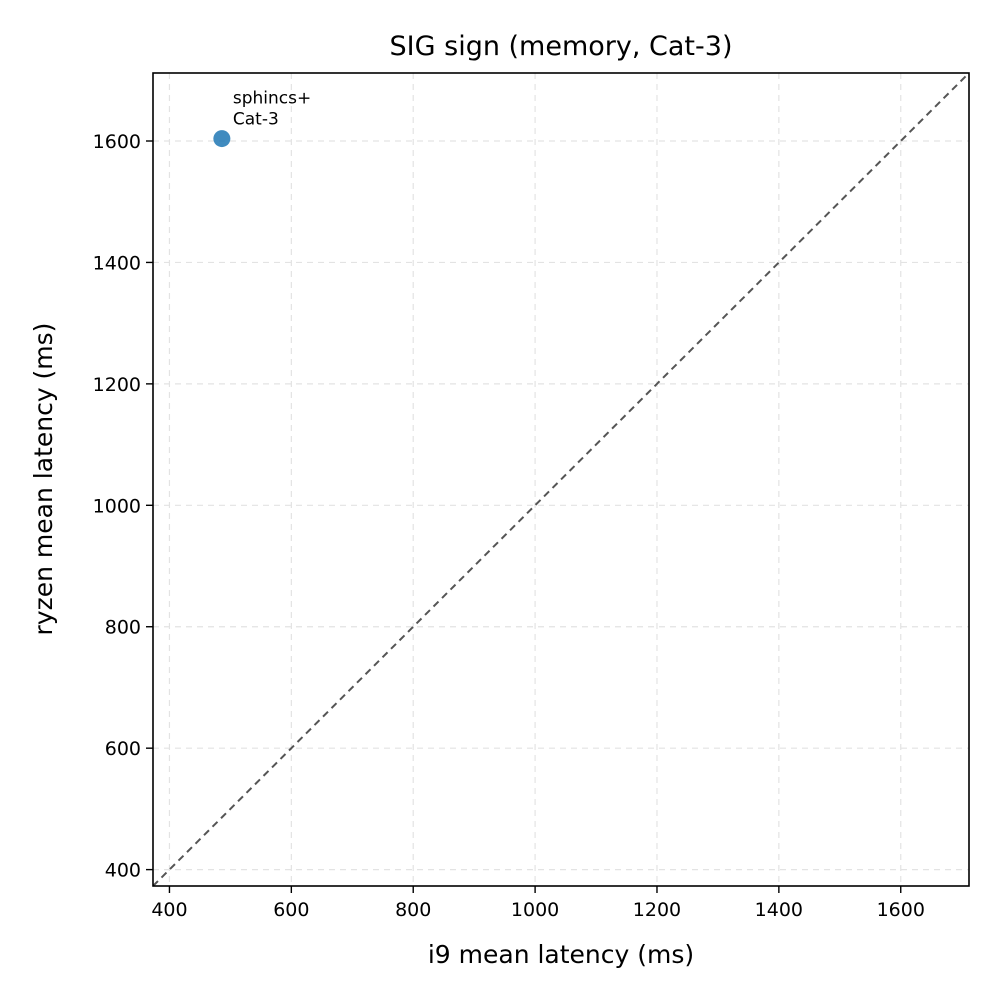 The height and width of the screenshot is (1000, 1000). What do you see at coordinates (43, 479) in the screenshot?
I see `y-axis-label: ryzen mean latency (ms)` at bounding box center [43, 479].